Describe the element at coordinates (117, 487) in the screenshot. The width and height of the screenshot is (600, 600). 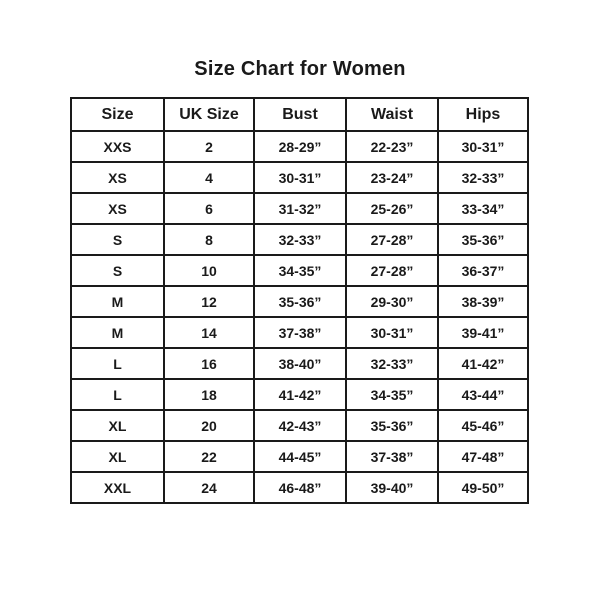
I see `table-cell: XXL` at that location.